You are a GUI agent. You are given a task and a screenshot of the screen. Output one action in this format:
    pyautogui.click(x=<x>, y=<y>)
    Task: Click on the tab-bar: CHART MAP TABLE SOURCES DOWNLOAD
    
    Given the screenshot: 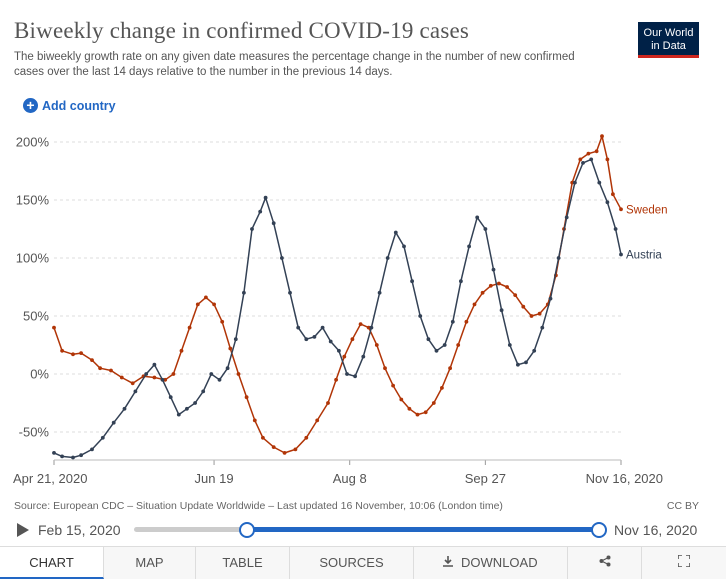 What is the action you would take?
    pyautogui.click(x=363, y=562)
    